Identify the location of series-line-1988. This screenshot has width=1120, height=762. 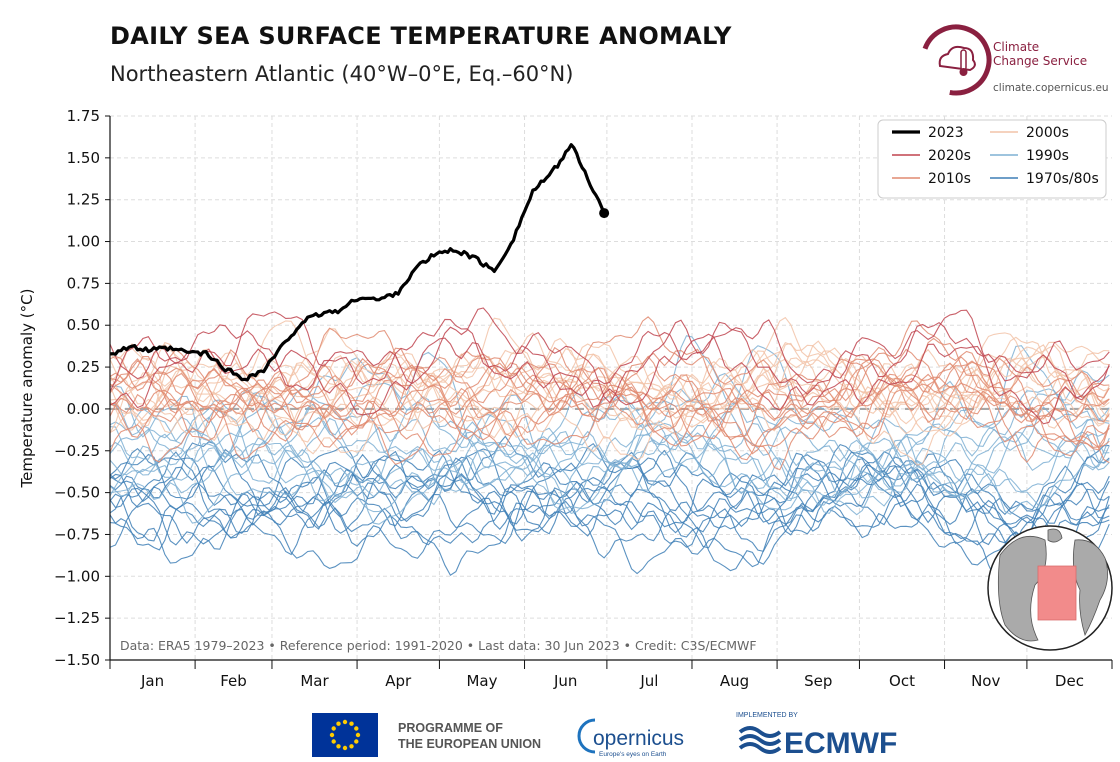
(609, 500).